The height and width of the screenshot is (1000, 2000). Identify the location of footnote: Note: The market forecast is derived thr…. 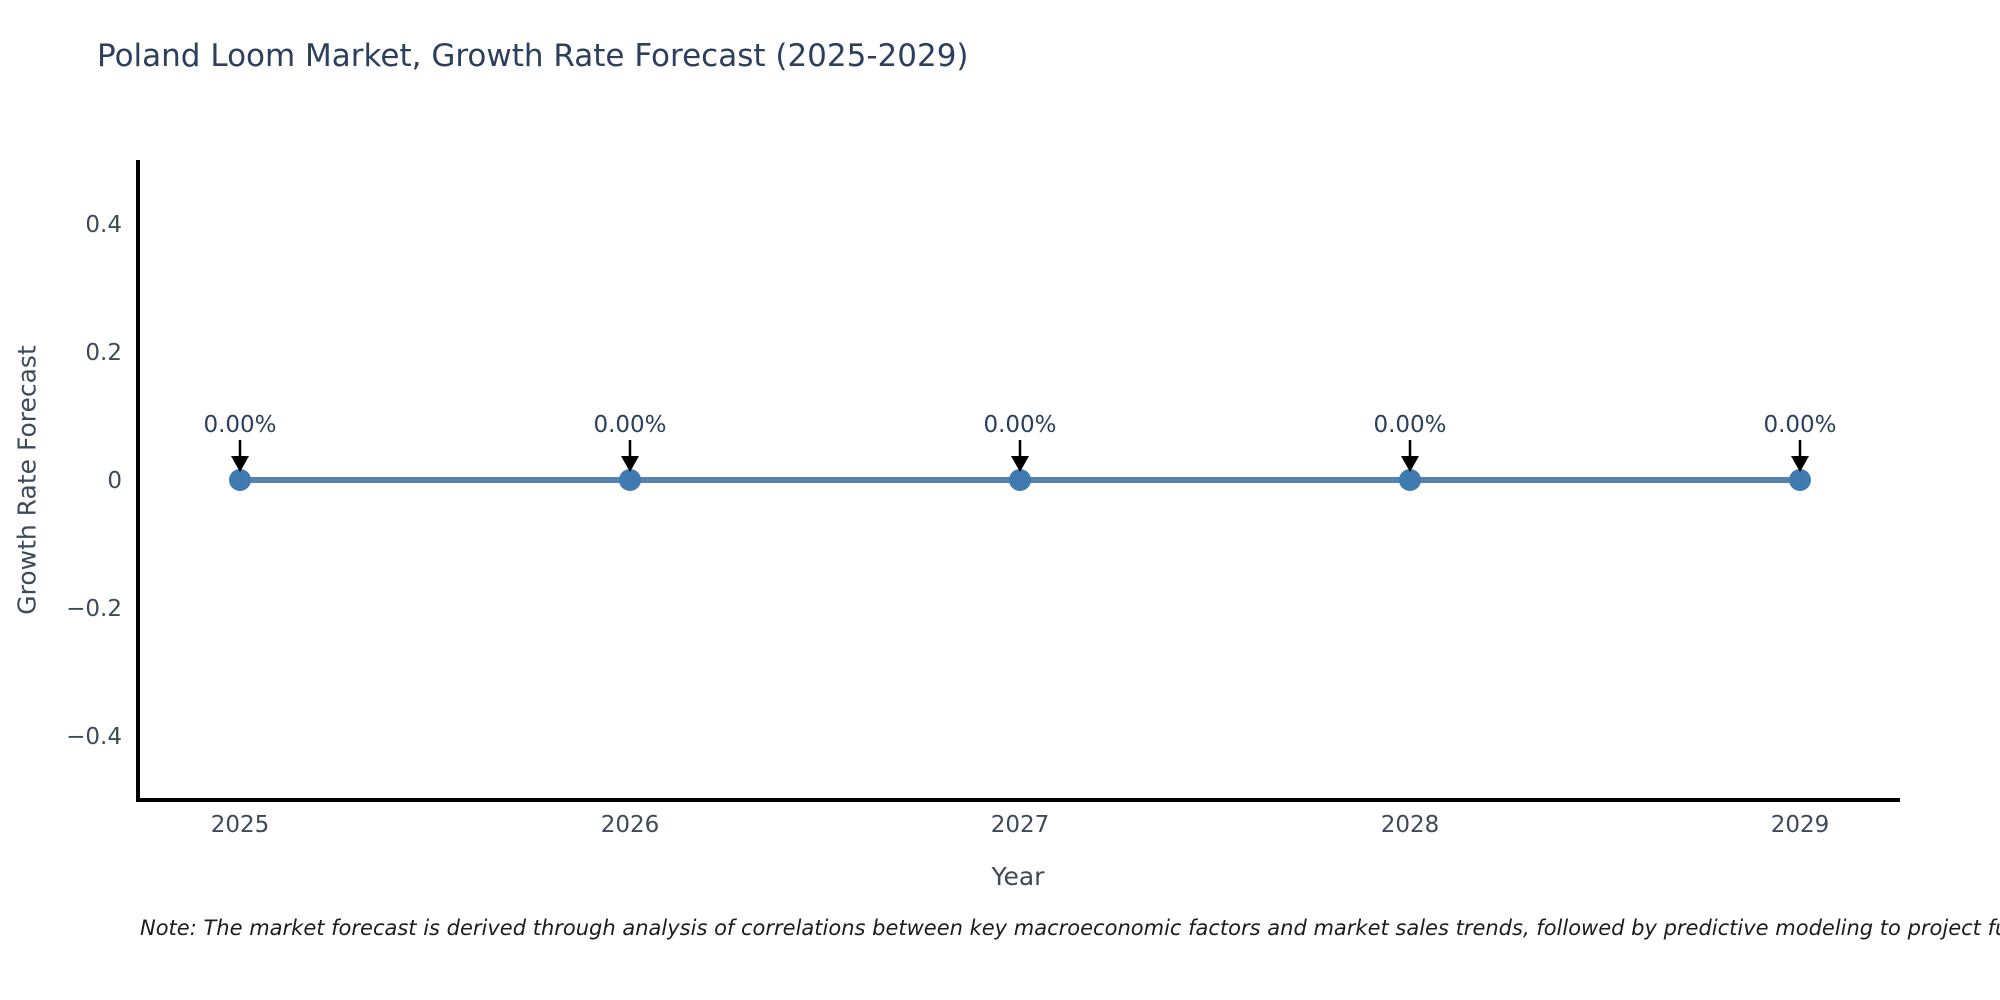
(1070, 928).